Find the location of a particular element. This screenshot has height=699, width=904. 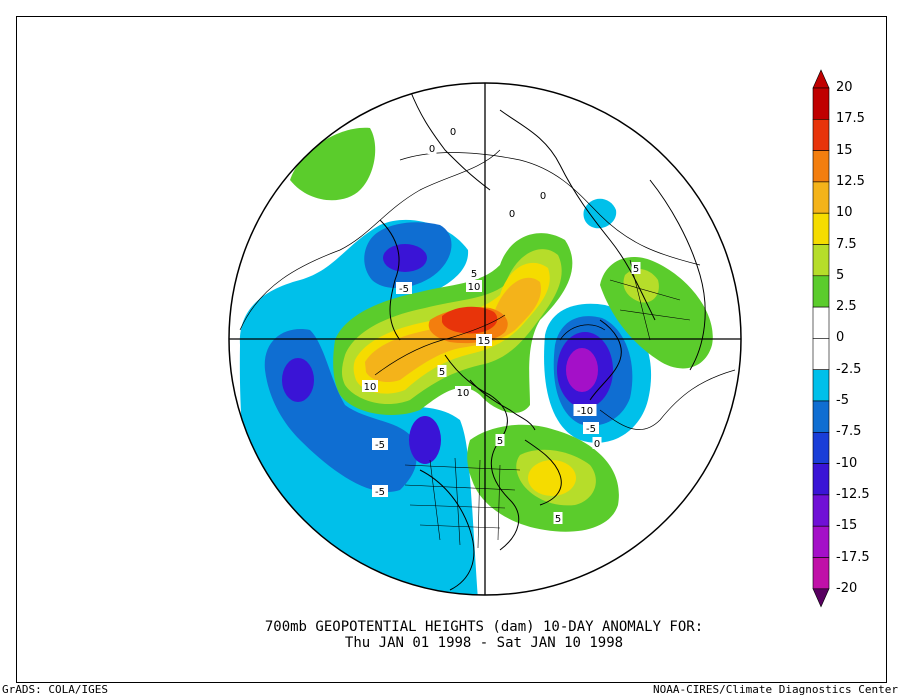

colorbar is located at coordinates (821, 338).